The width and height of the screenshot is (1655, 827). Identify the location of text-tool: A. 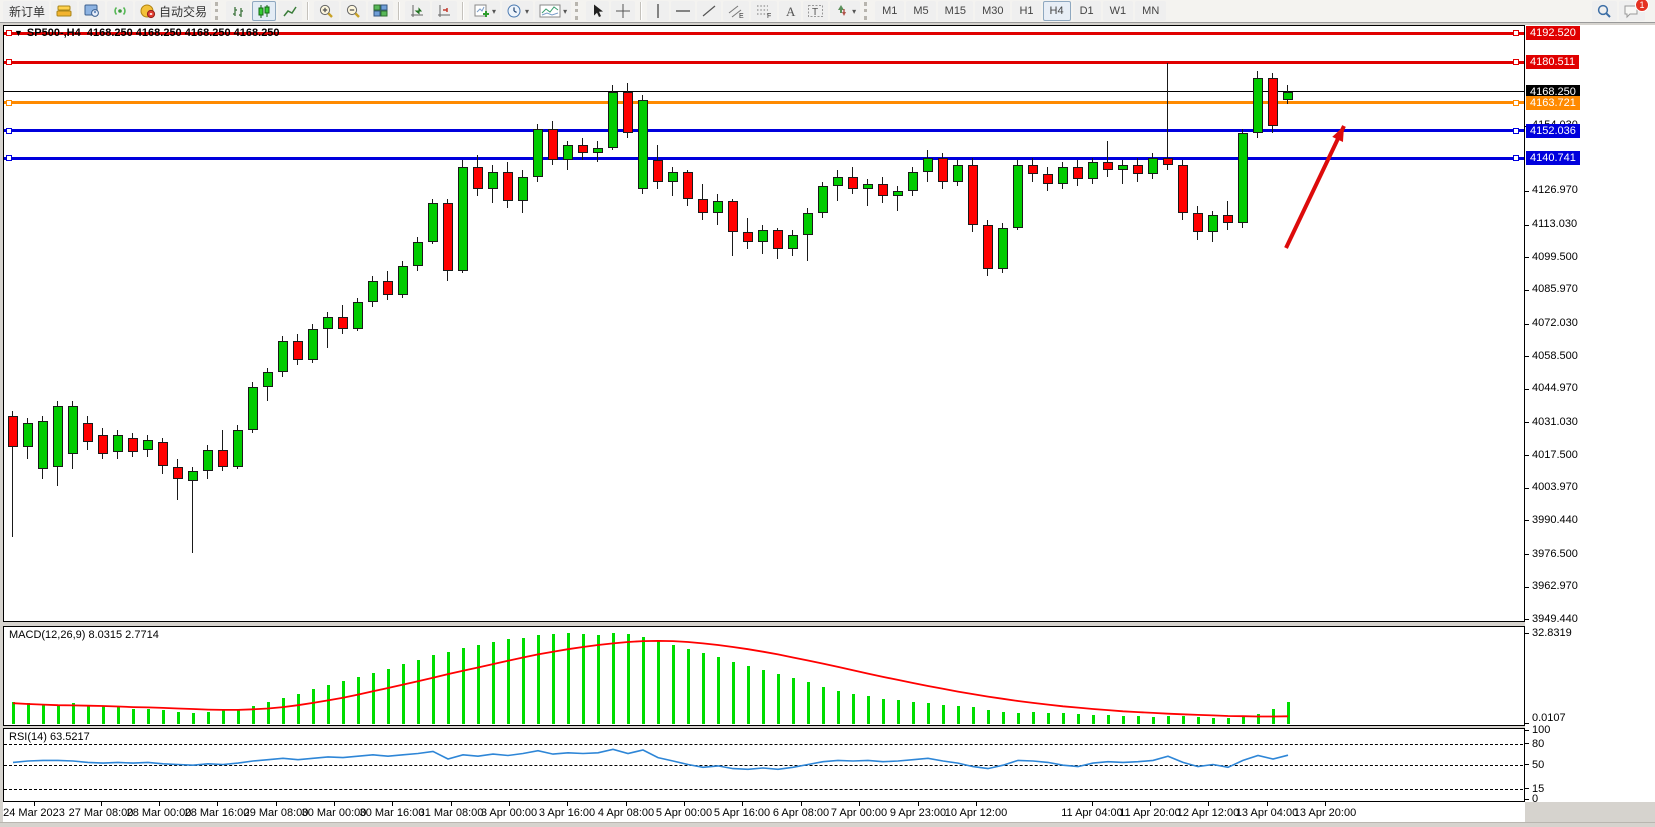
(790, 11).